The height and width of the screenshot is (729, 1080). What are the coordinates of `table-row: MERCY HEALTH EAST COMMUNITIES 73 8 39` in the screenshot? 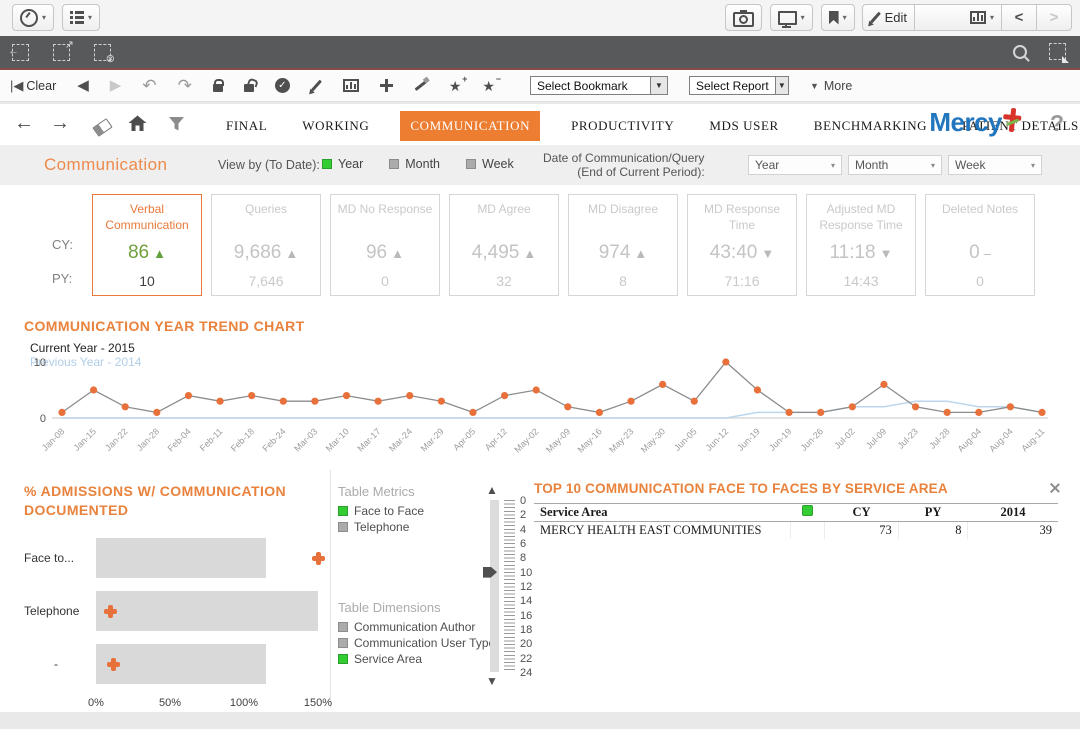 It's located at (796, 530).